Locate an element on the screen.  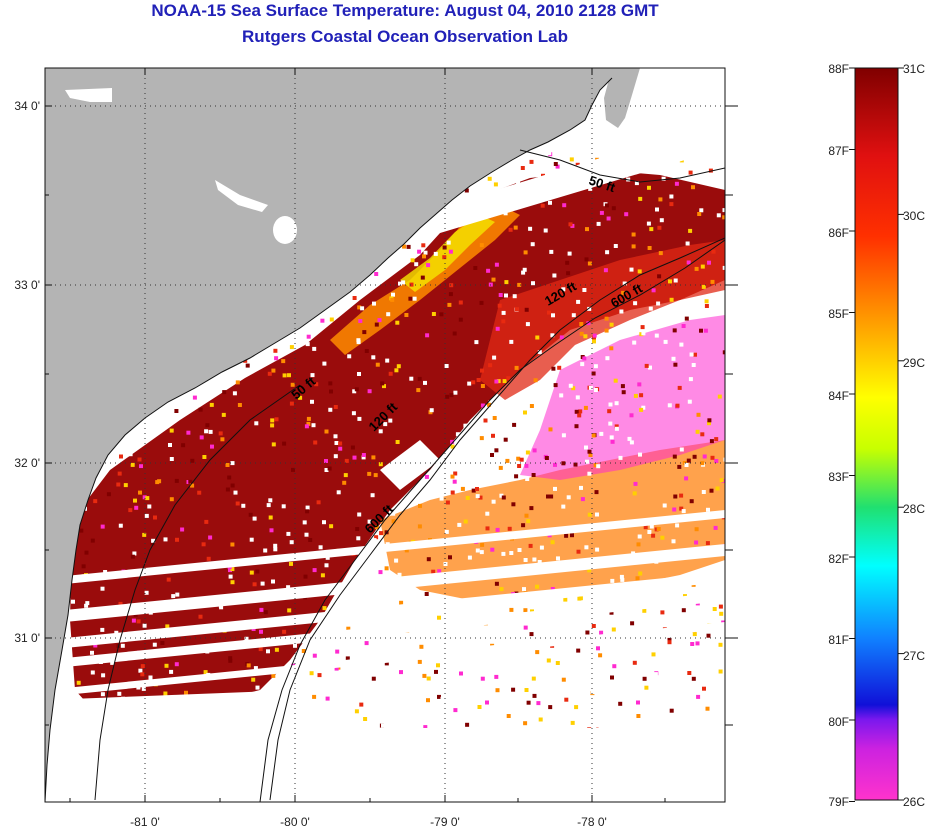
colorbar-f-label: 86F is located at coordinates (838, 233).